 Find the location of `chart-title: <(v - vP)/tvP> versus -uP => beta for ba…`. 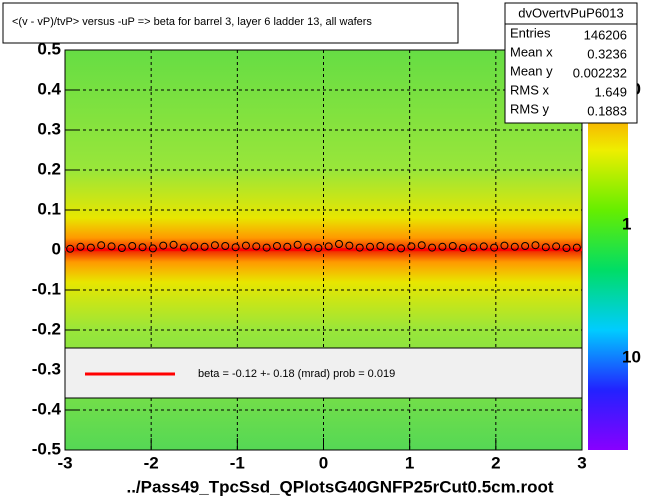

chart-title: <(v - vP)/tvP> versus -uP => beta for ba… is located at coordinates (192, 22).